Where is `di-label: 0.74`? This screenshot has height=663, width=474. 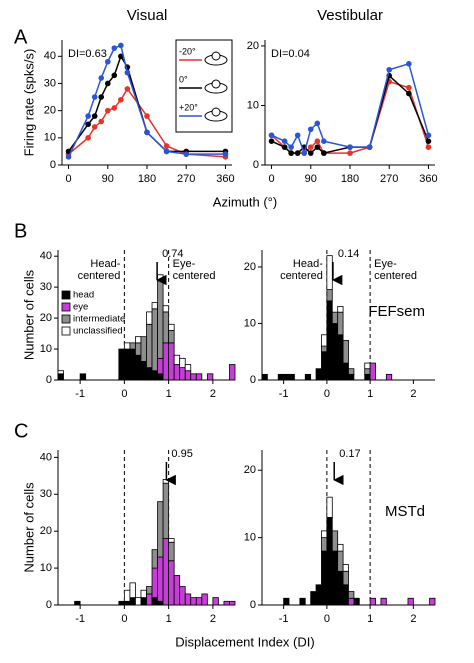 di-label: 0.74 is located at coordinates (172, 254).